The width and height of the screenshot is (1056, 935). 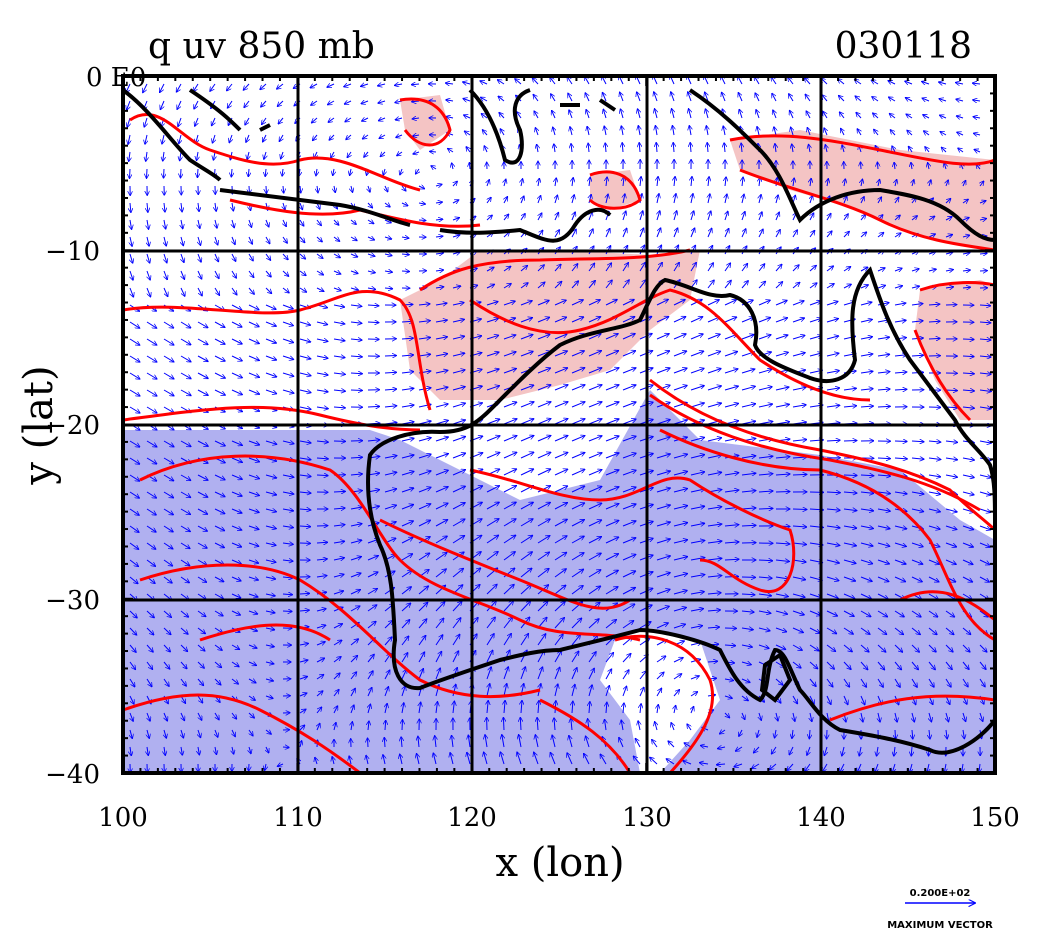 I want to click on y-tick-label: −10, so click(x=72, y=252).